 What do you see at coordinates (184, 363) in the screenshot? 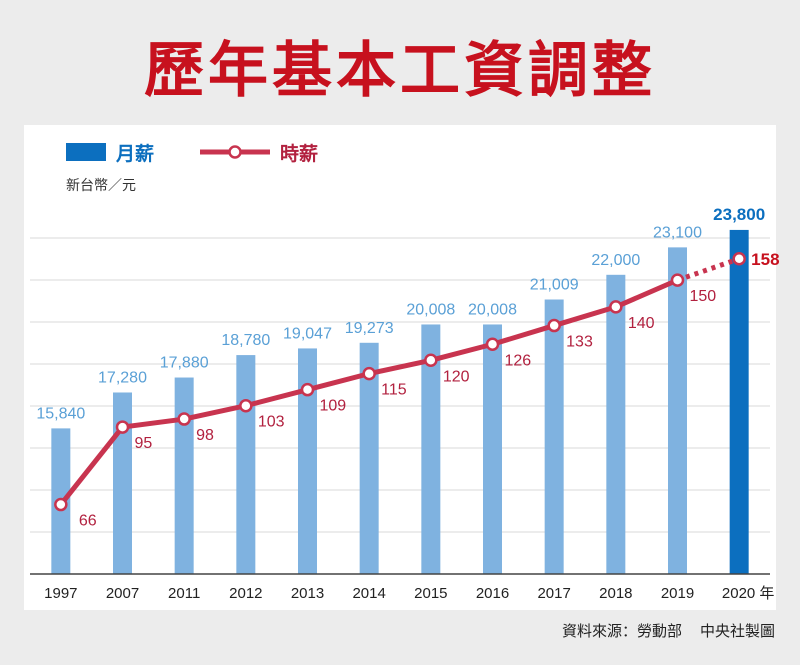
I see `bar-label-2011: 17,880` at bounding box center [184, 363].